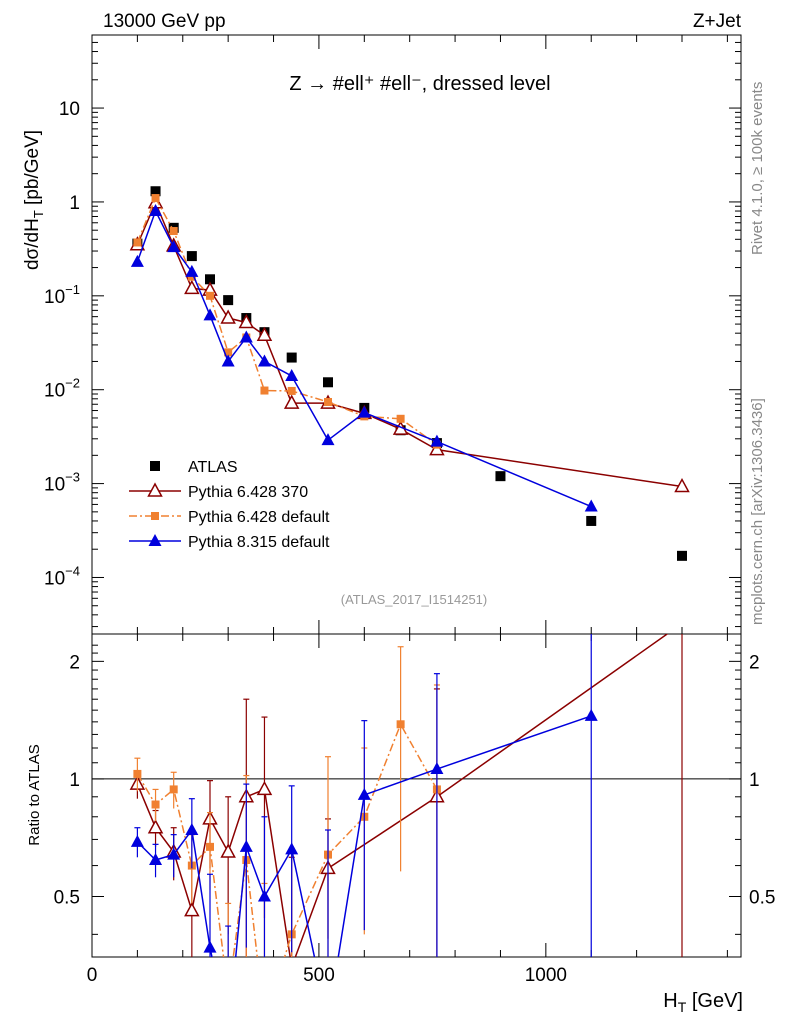 This screenshot has width=786, height=1024. I want to click on ratio-tick-label-left: 2, so click(74, 662).